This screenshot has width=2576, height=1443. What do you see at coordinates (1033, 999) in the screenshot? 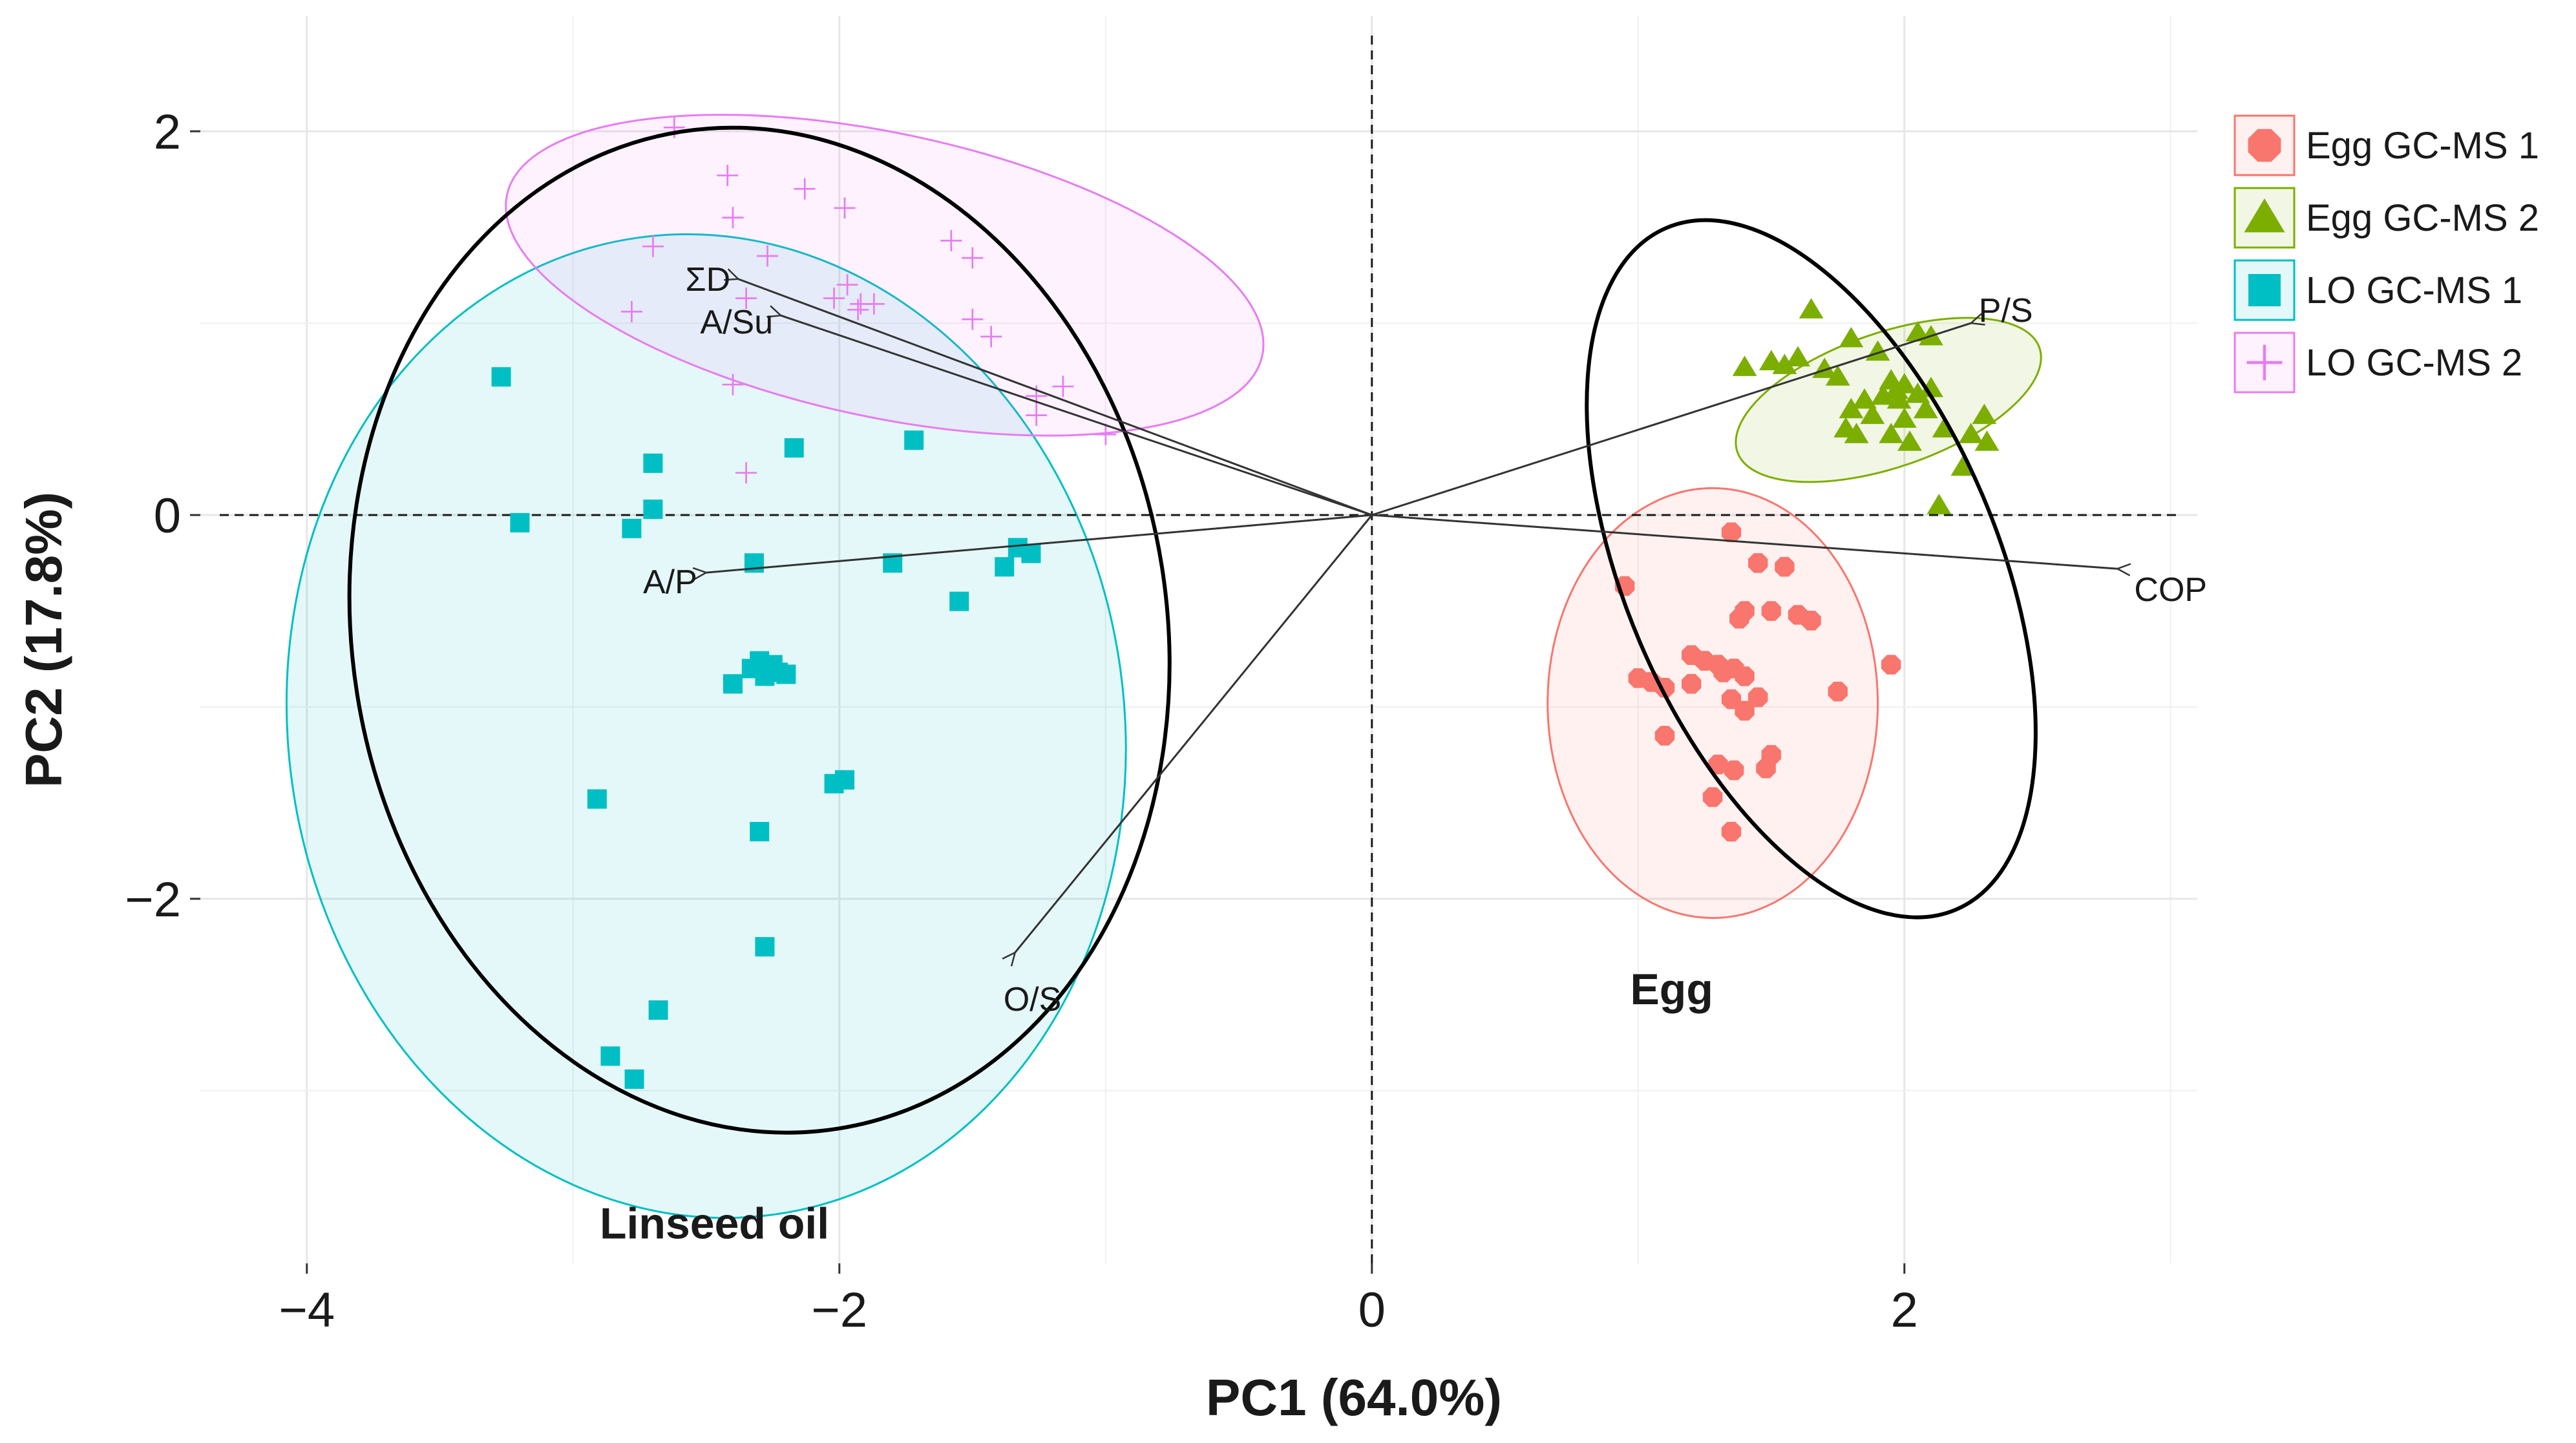
I see `loading-label-o-s: O/S` at bounding box center [1033, 999].